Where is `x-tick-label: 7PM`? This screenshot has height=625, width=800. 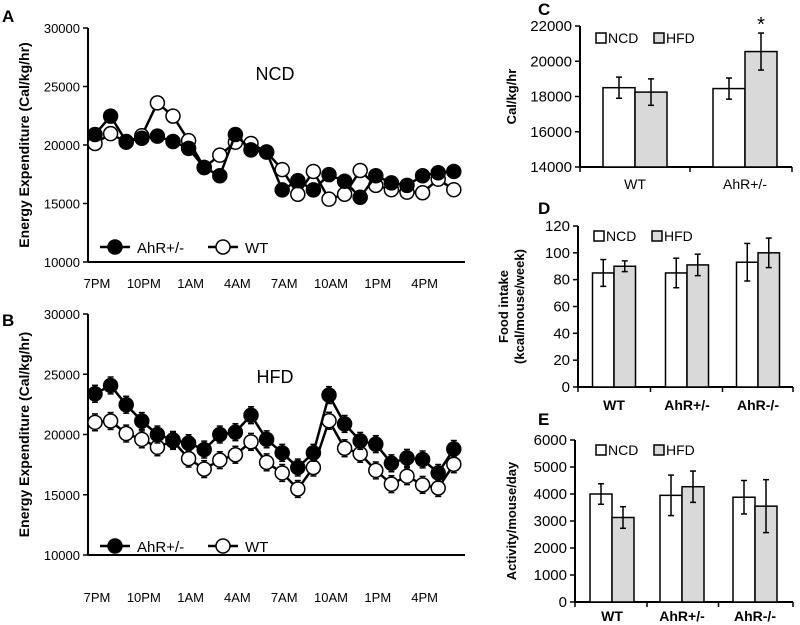 x-tick-label: 7PM is located at coordinates (97, 597).